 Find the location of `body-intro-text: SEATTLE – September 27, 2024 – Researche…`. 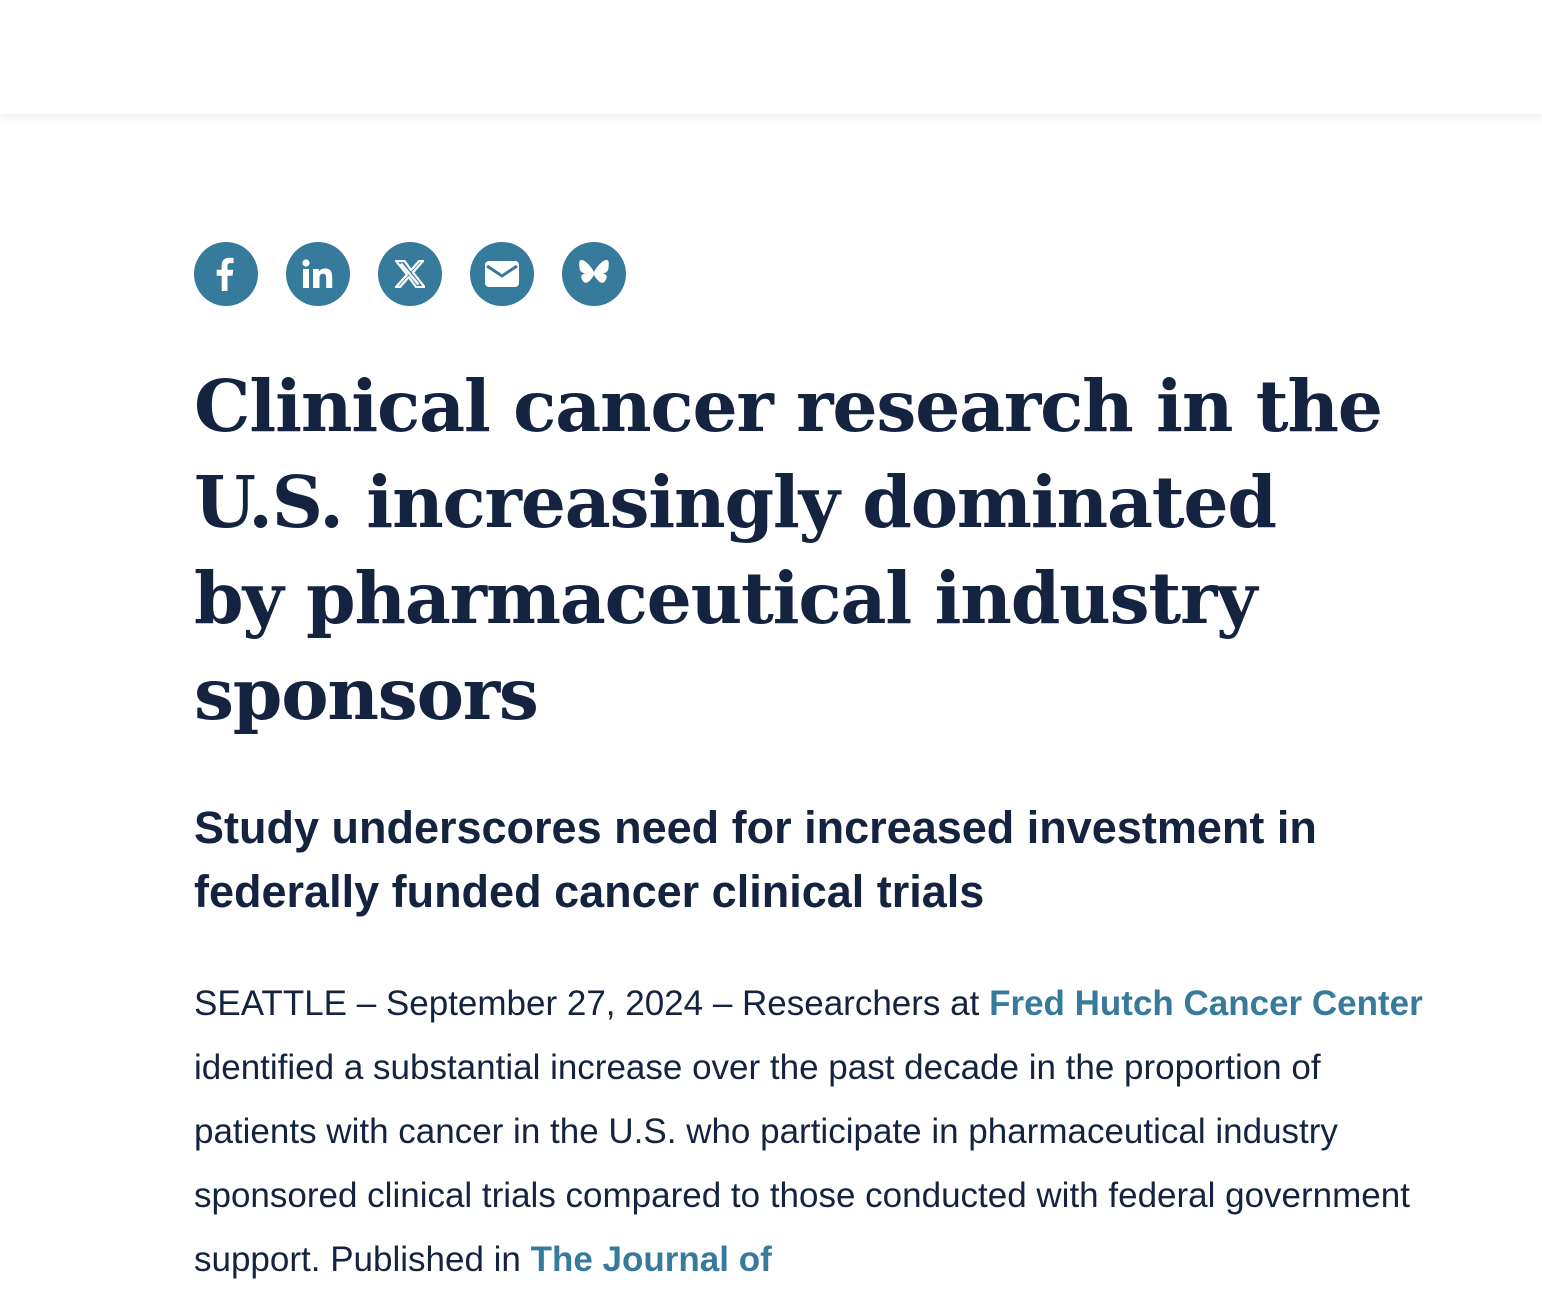

body-intro-text: SEATTLE – September 27, 2024 – Researche… is located at coordinates (592, 1003).